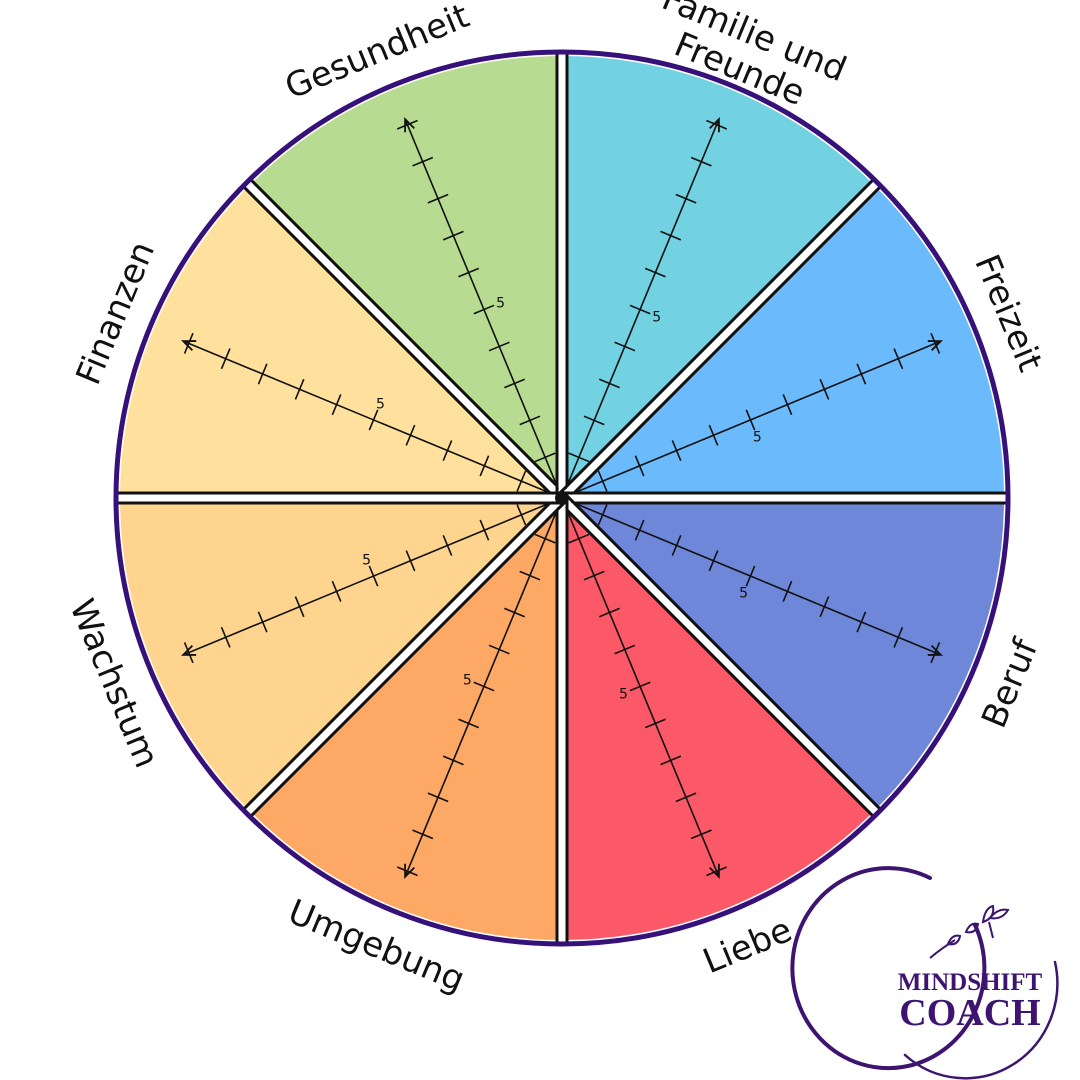  Describe the element at coordinates (969, 1013) in the screenshot. I see `logo-line2: COACH` at that location.